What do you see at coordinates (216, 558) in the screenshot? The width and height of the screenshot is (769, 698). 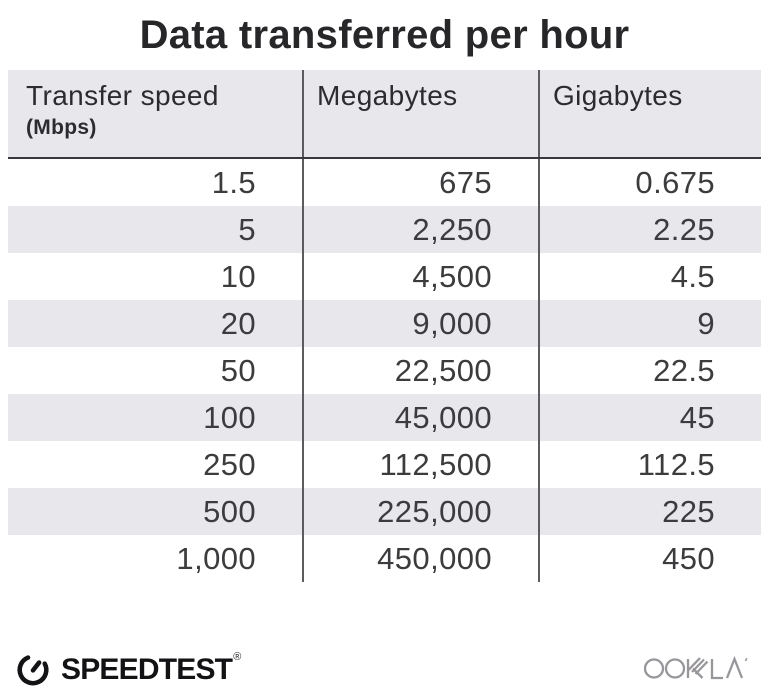 I see `cell-speed: 1,000` at bounding box center [216, 558].